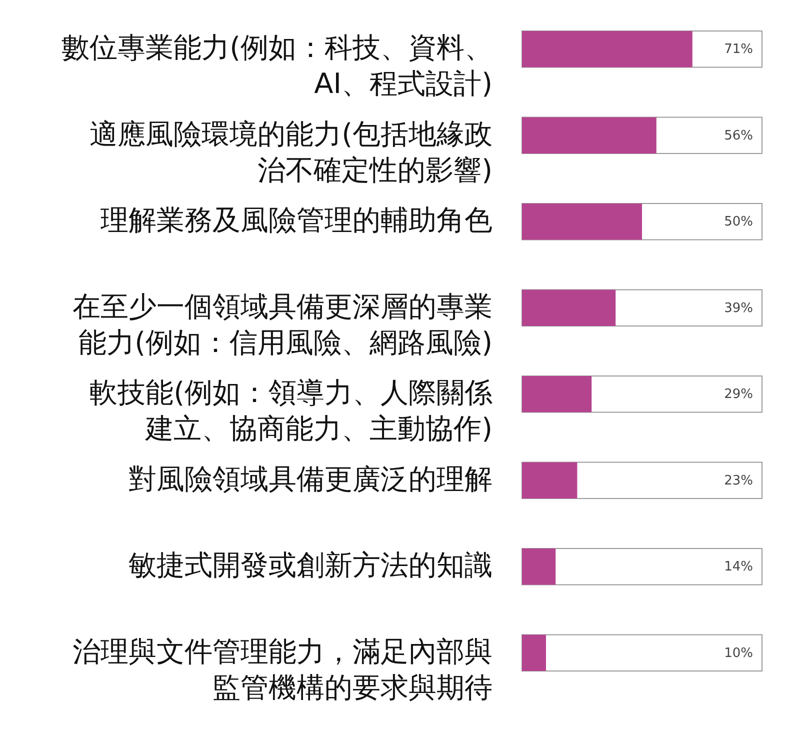 This screenshot has height=731, width=800. I want to click on y-tick-label: 數位專業能力(例如：科技、資料、AI、程式設計), so click(277, 65).